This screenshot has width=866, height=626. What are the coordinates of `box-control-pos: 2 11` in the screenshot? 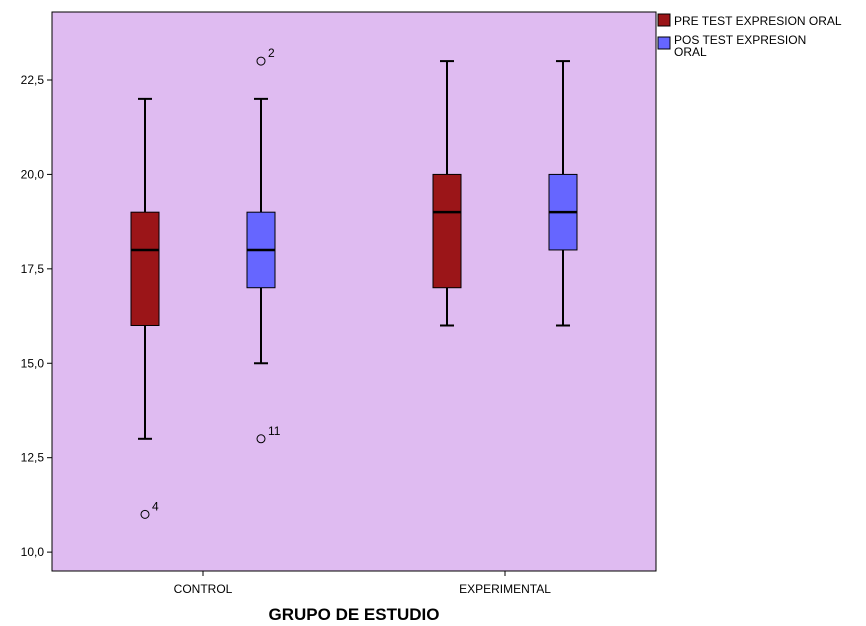 It's located at (263, 245).